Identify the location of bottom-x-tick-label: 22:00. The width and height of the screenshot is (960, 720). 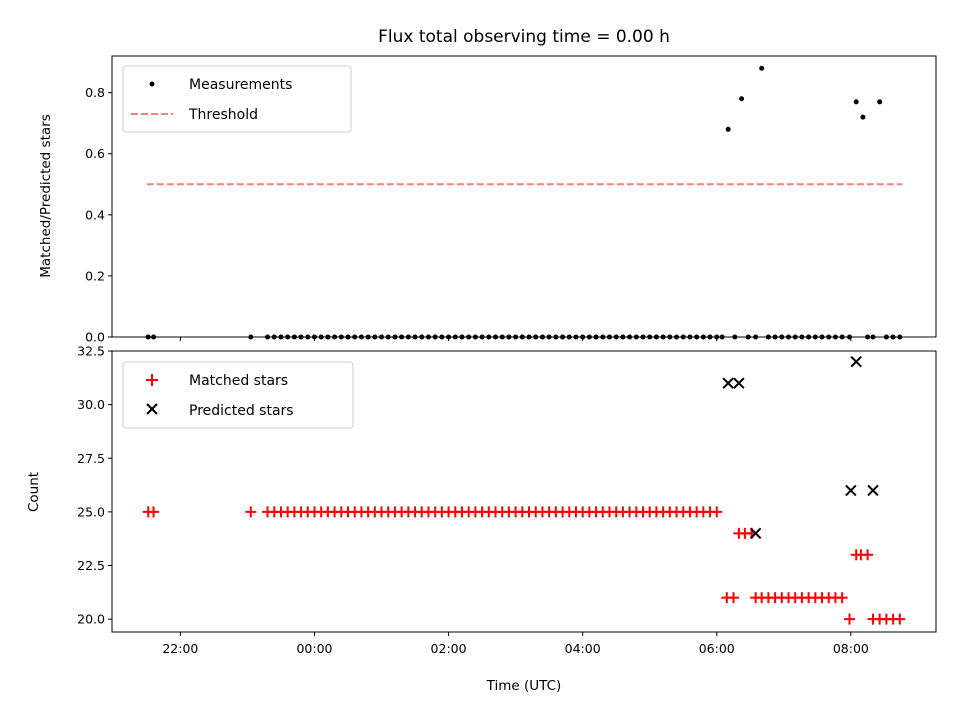
(180, 648).